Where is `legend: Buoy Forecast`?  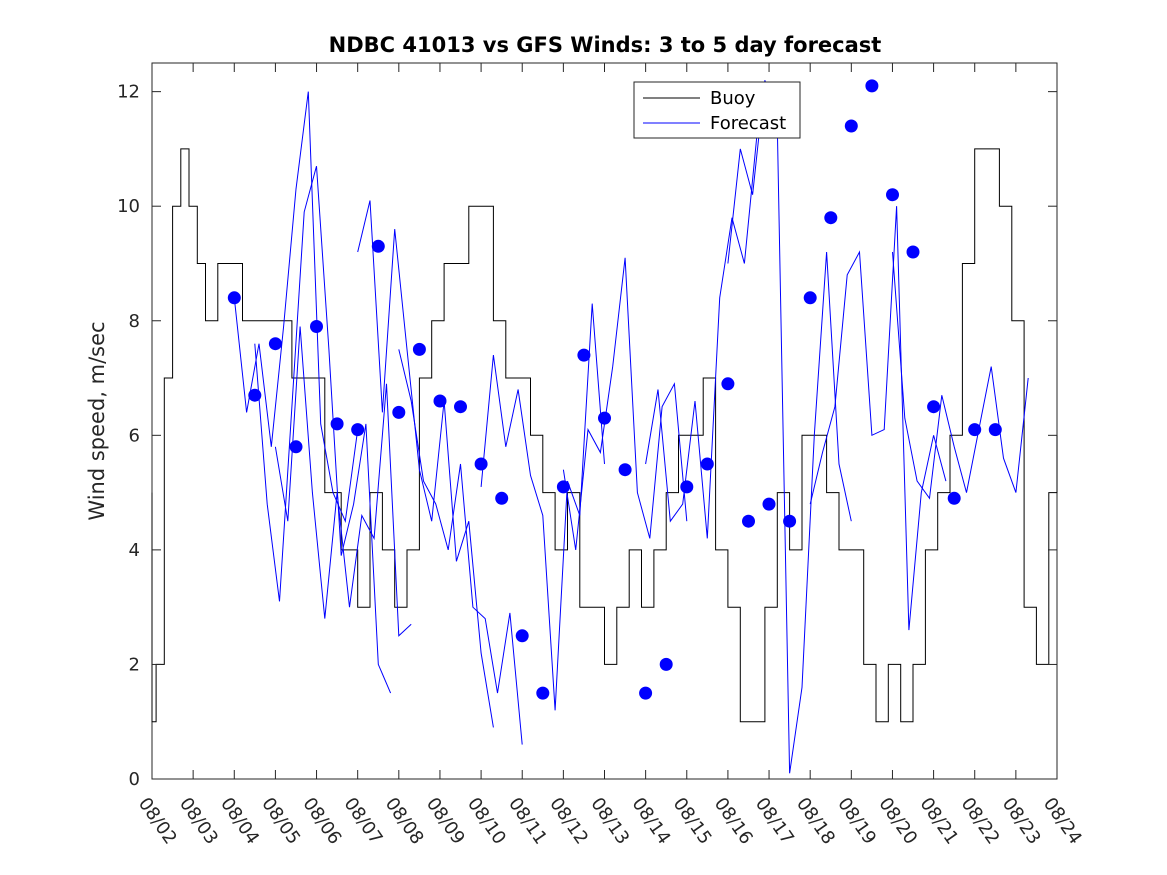
legend: Buoy Forecast is located at coordinates (717, 110).